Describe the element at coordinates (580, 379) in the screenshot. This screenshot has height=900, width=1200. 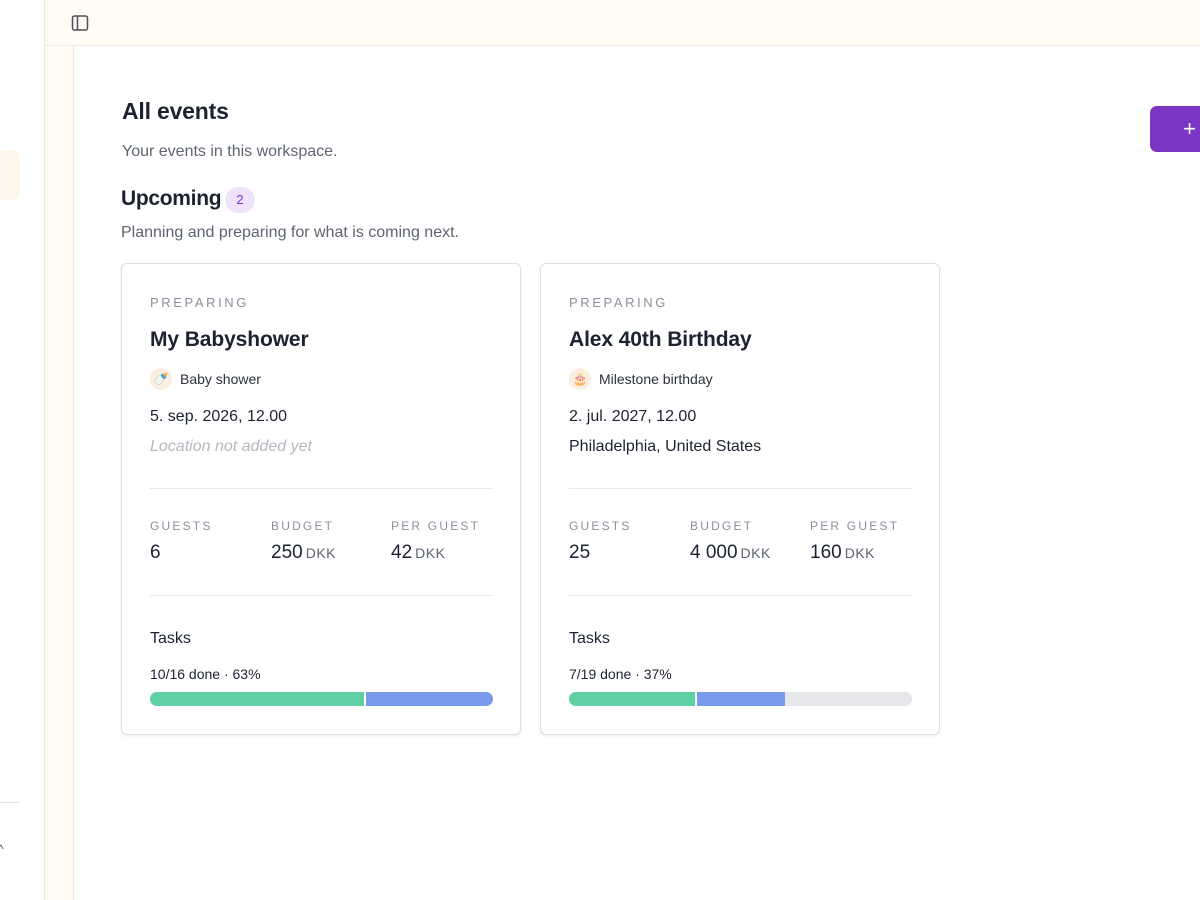
I see `cake-icon: 🎂` at that location.